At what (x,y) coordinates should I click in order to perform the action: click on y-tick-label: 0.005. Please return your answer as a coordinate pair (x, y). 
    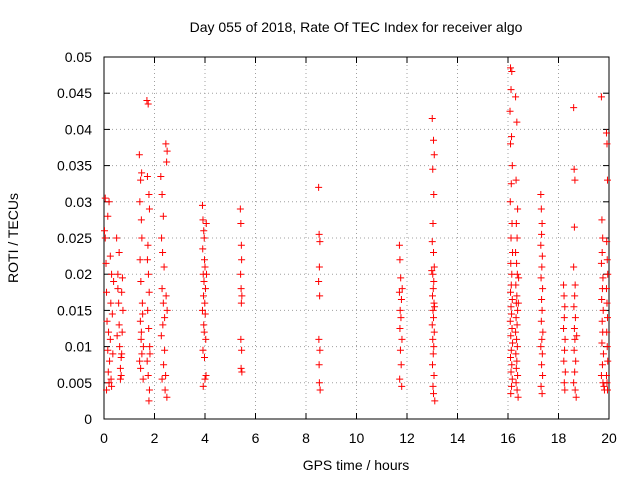
    Looking at the image, I should click on (74, 383).